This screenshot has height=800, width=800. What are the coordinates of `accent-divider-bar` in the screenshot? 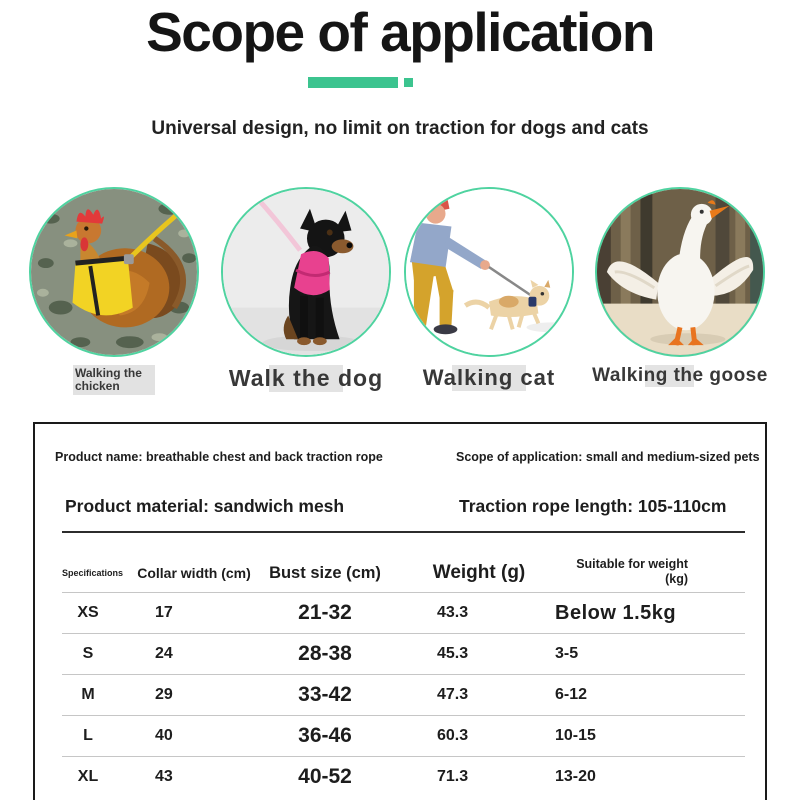 It's located at (353, 82).